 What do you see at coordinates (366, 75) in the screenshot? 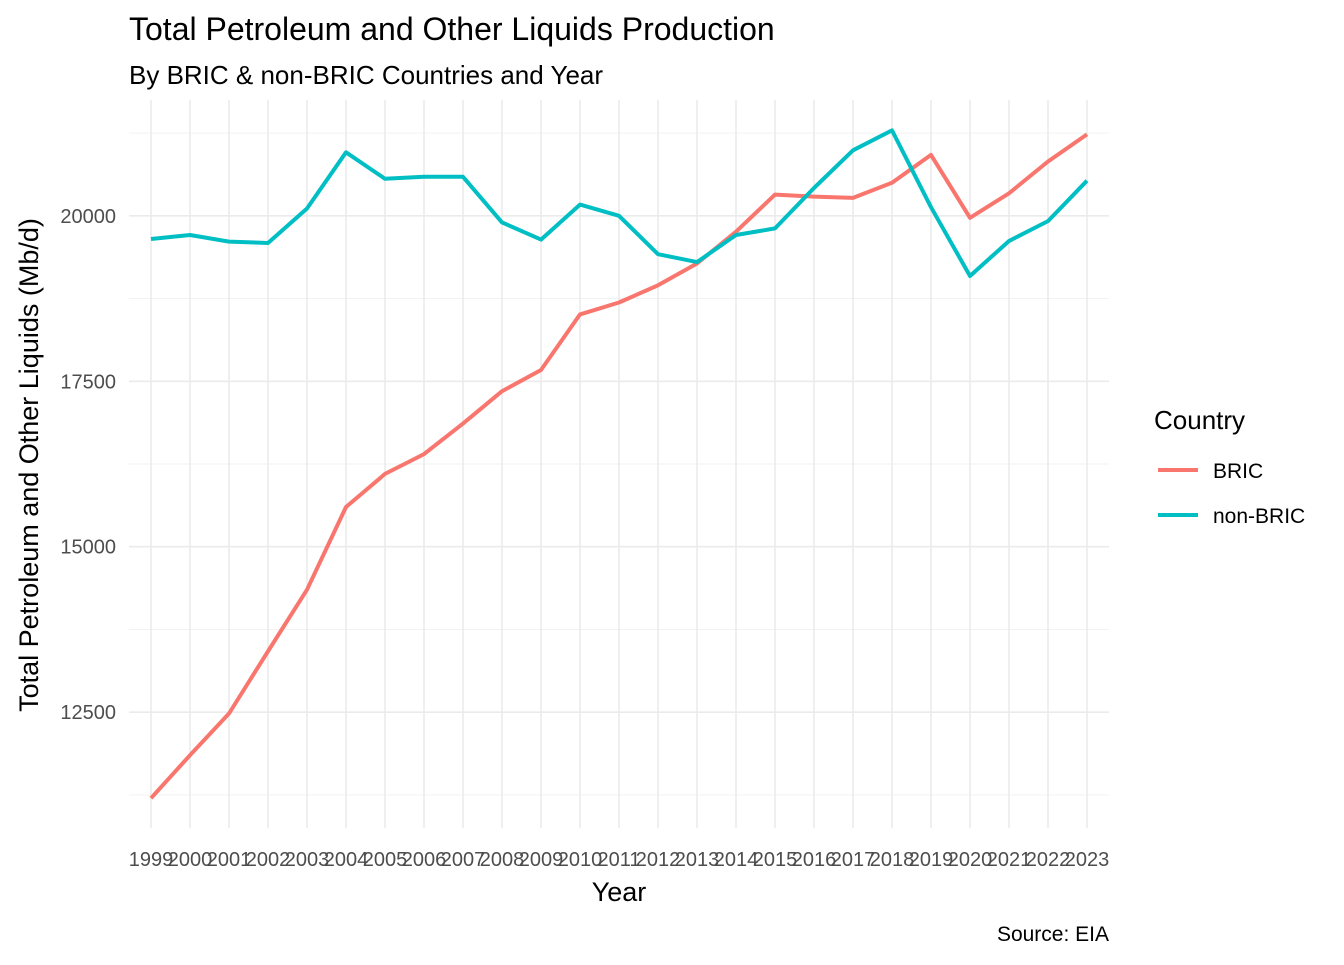
I see `chart-subtitle: By BRIC & non-BRIC Countries and Year` at bounding box center [366, 75].